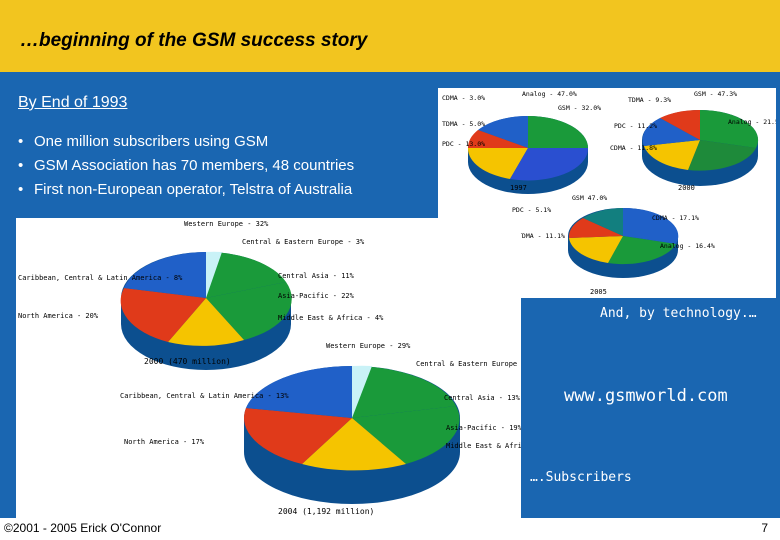 The width and height of the screenshot is (780, 540). What do you see at coordinates (463, 144) in the screenshot?
I see `label-1997-pdc: PDC - 13.0%` at bounding box center [463, 144].